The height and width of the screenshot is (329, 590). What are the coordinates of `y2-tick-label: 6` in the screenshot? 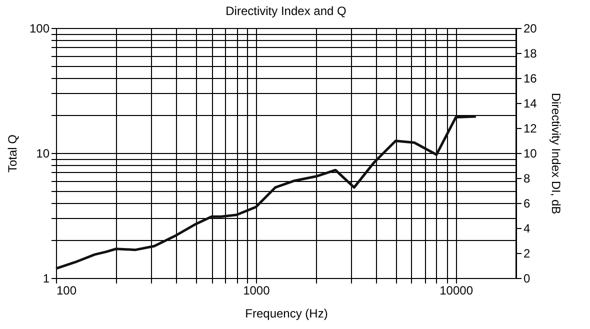 It's located at (527, 203).